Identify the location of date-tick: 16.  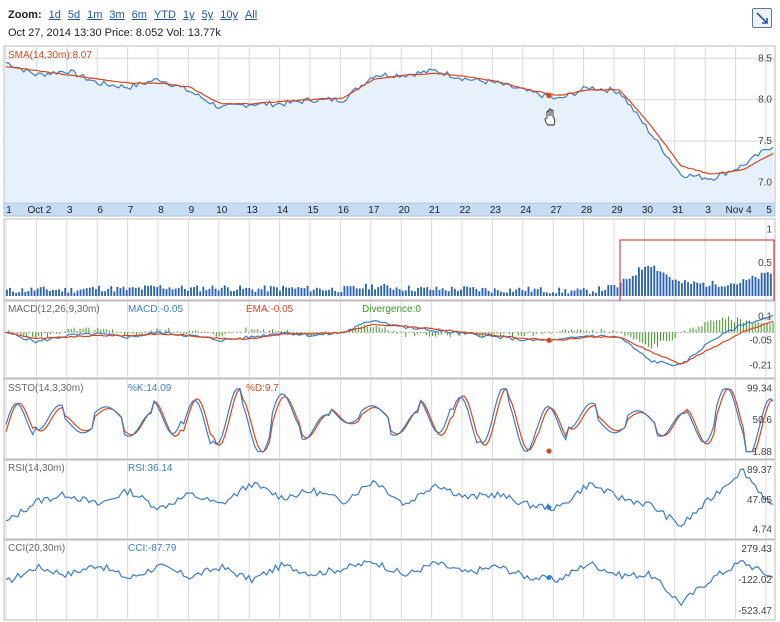
(344, 210).